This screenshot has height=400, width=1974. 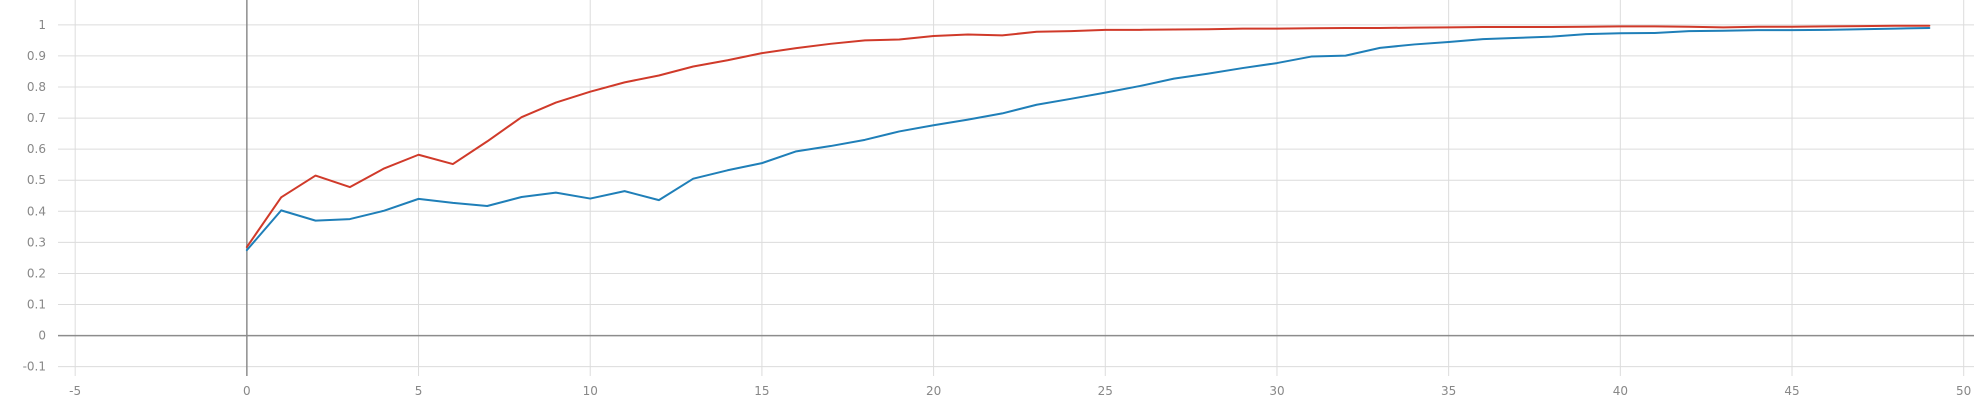 I want to click on y-tick-label: 1, so click(x=42, y=25).